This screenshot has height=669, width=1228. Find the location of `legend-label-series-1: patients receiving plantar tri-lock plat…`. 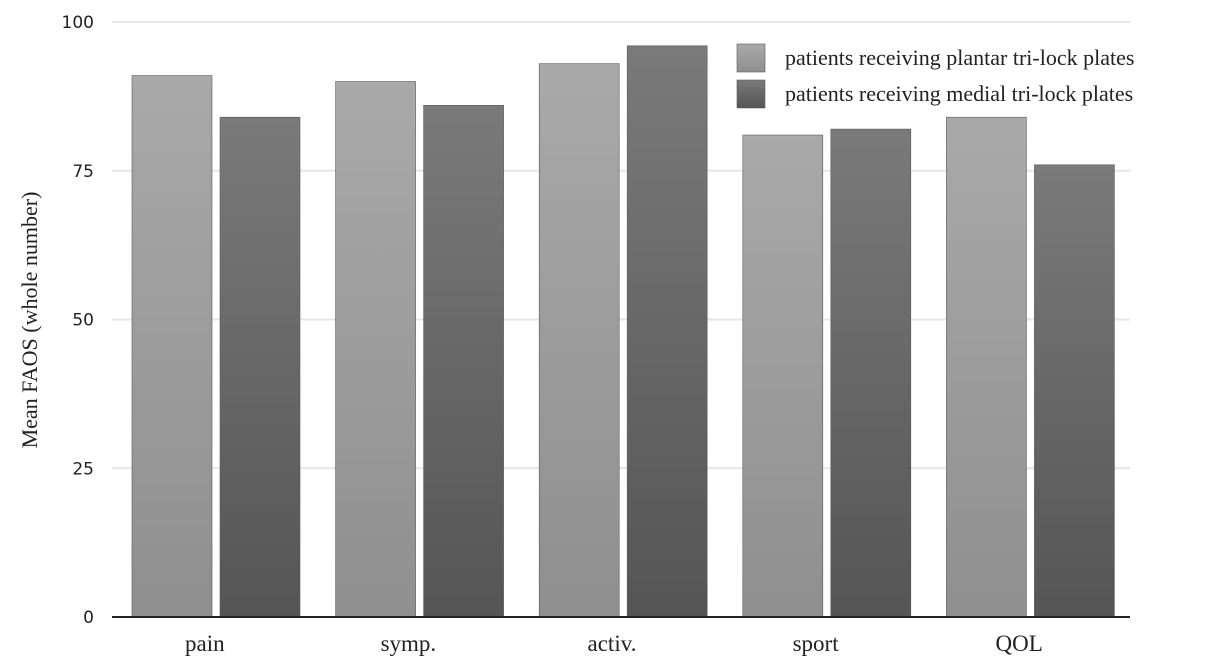

legend-label-series-1: patients receiving plantar tri-lock plat… is located at coordinates (959, 57).